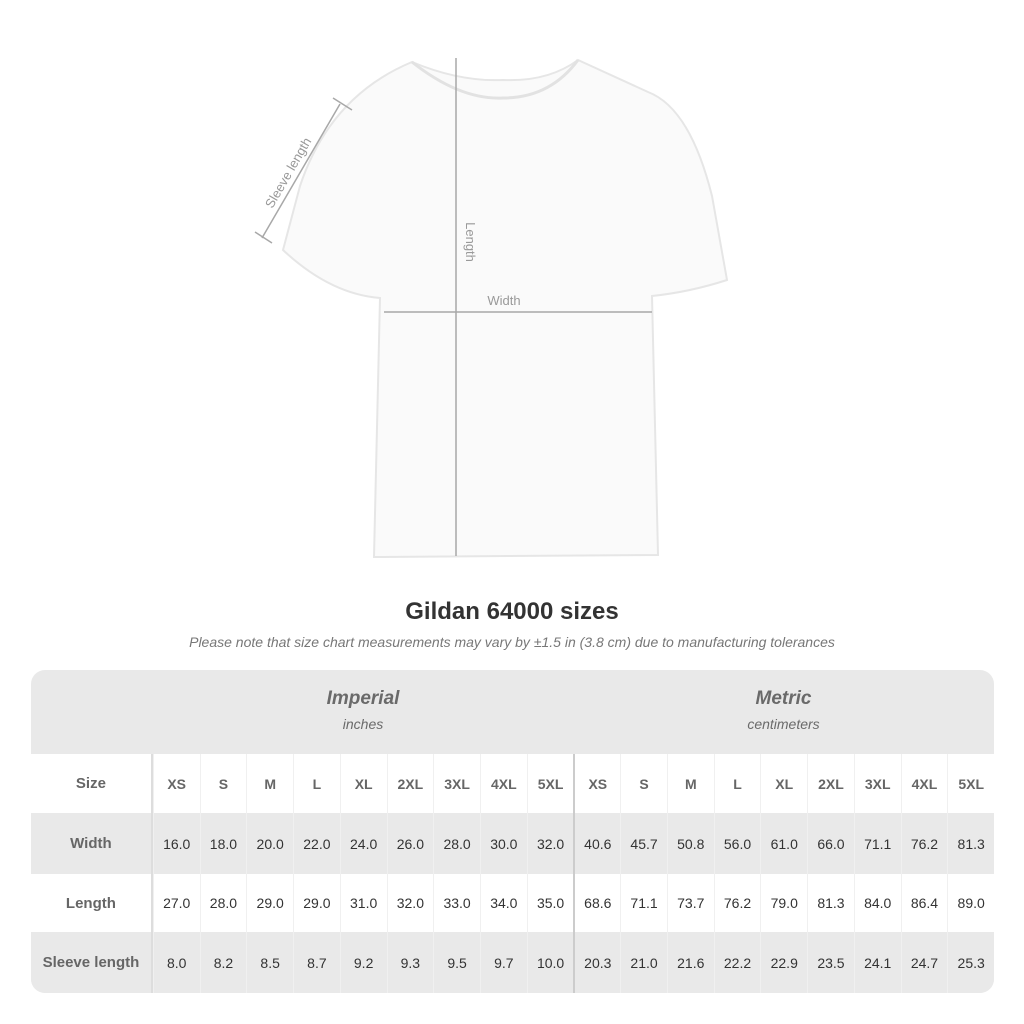 The height and width of the screenshot is (1024, 1024). What do you see at coordinates (223, 962) in the screenshot?
I see `value-cell: 8.2` at bounding box center [223, 962].